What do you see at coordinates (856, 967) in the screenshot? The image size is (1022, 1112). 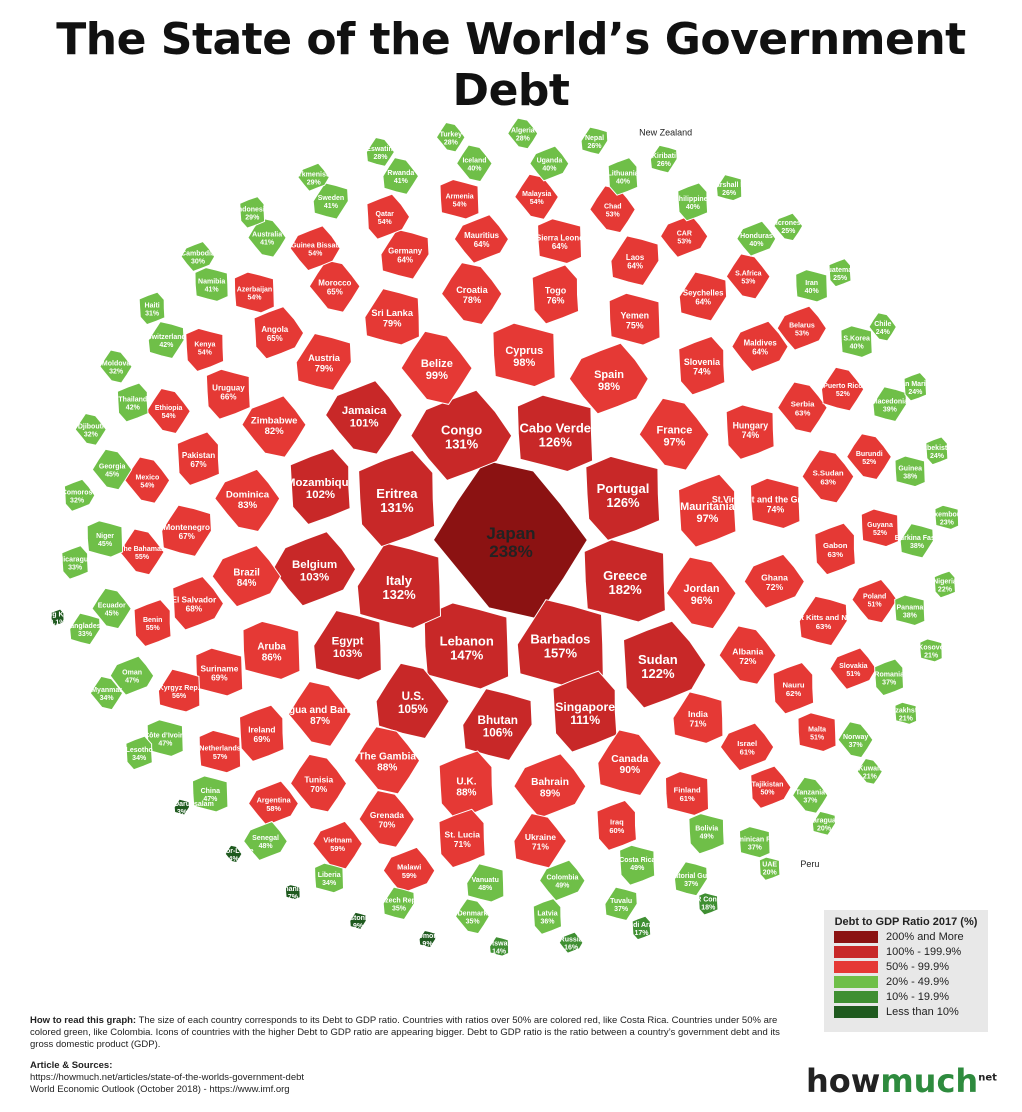 I see `legend-swatch` at bounding box center [856, 967].